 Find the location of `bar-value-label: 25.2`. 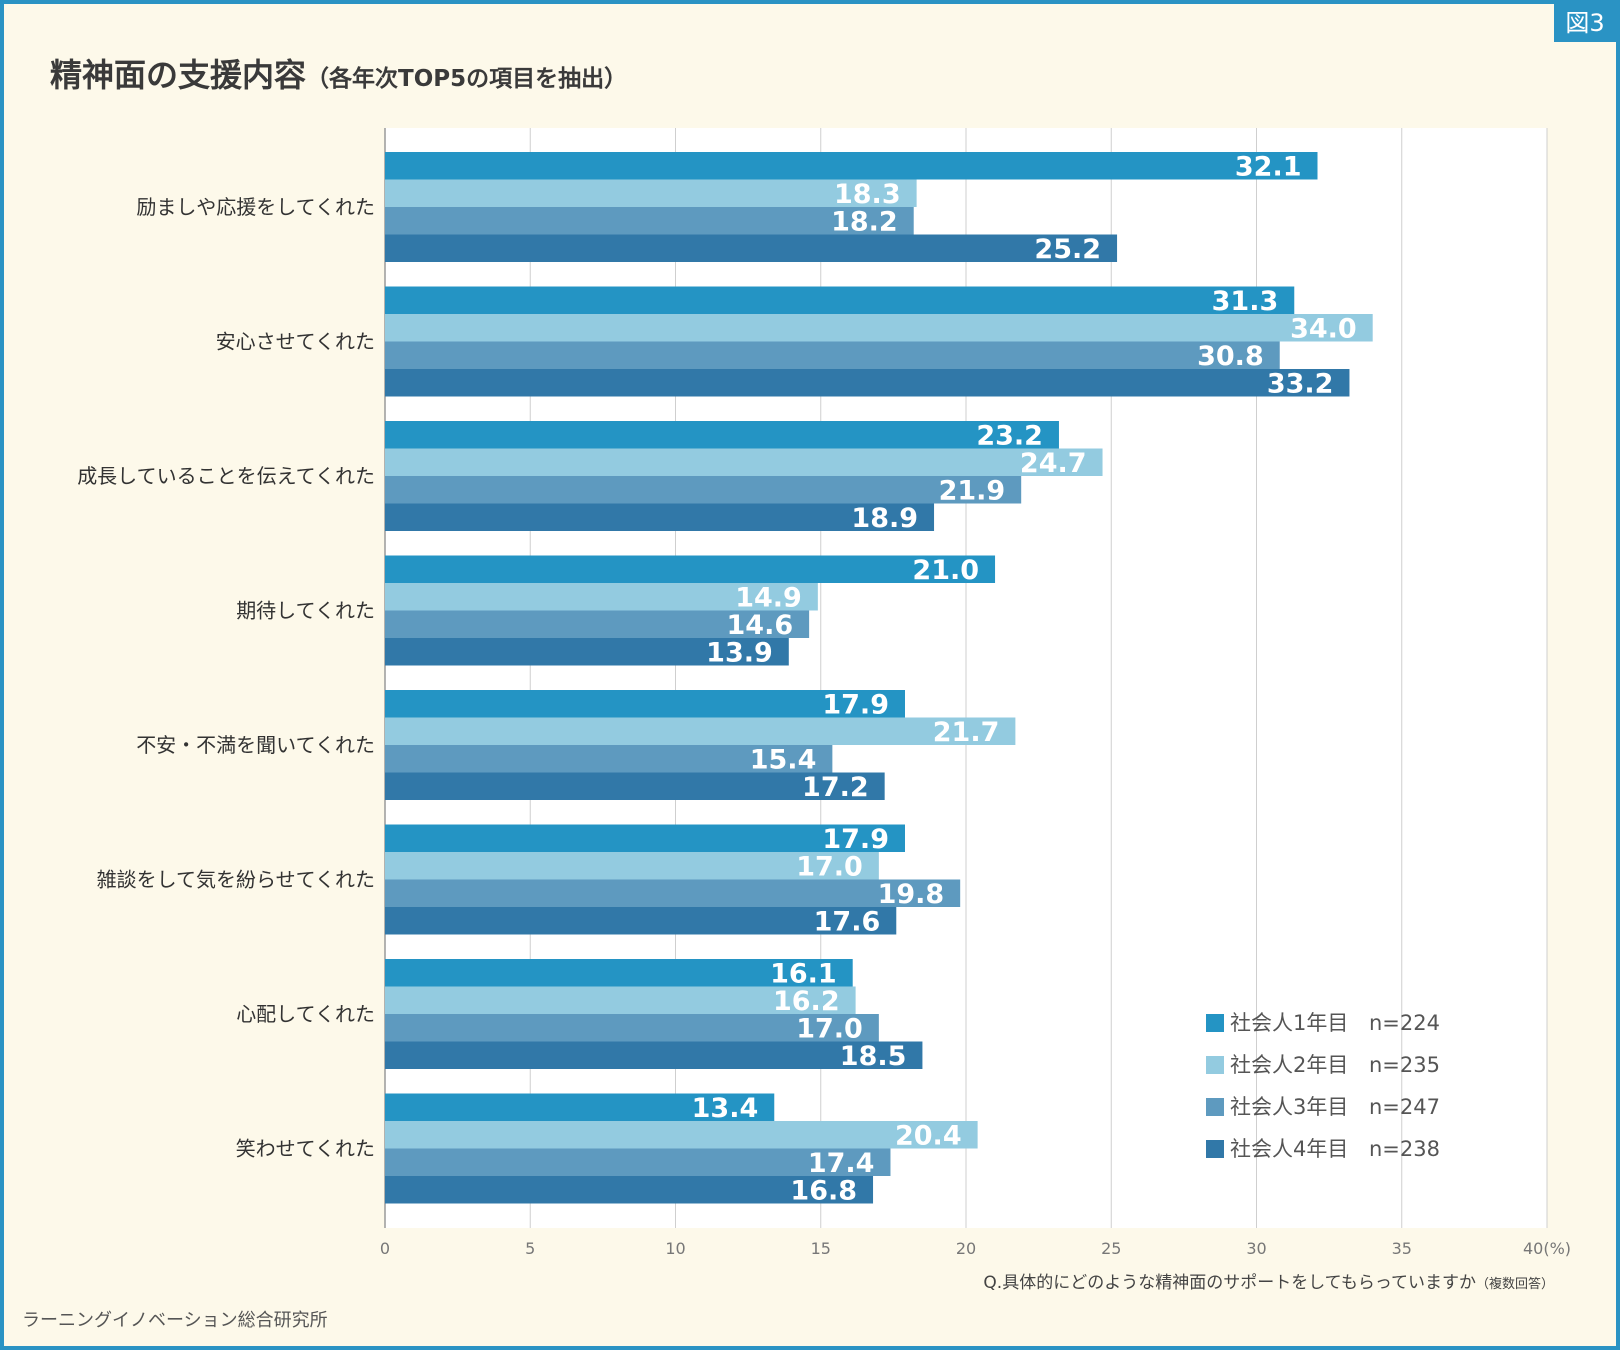

bar-value-label: 25.2 is located at coordinates (1067, 249).